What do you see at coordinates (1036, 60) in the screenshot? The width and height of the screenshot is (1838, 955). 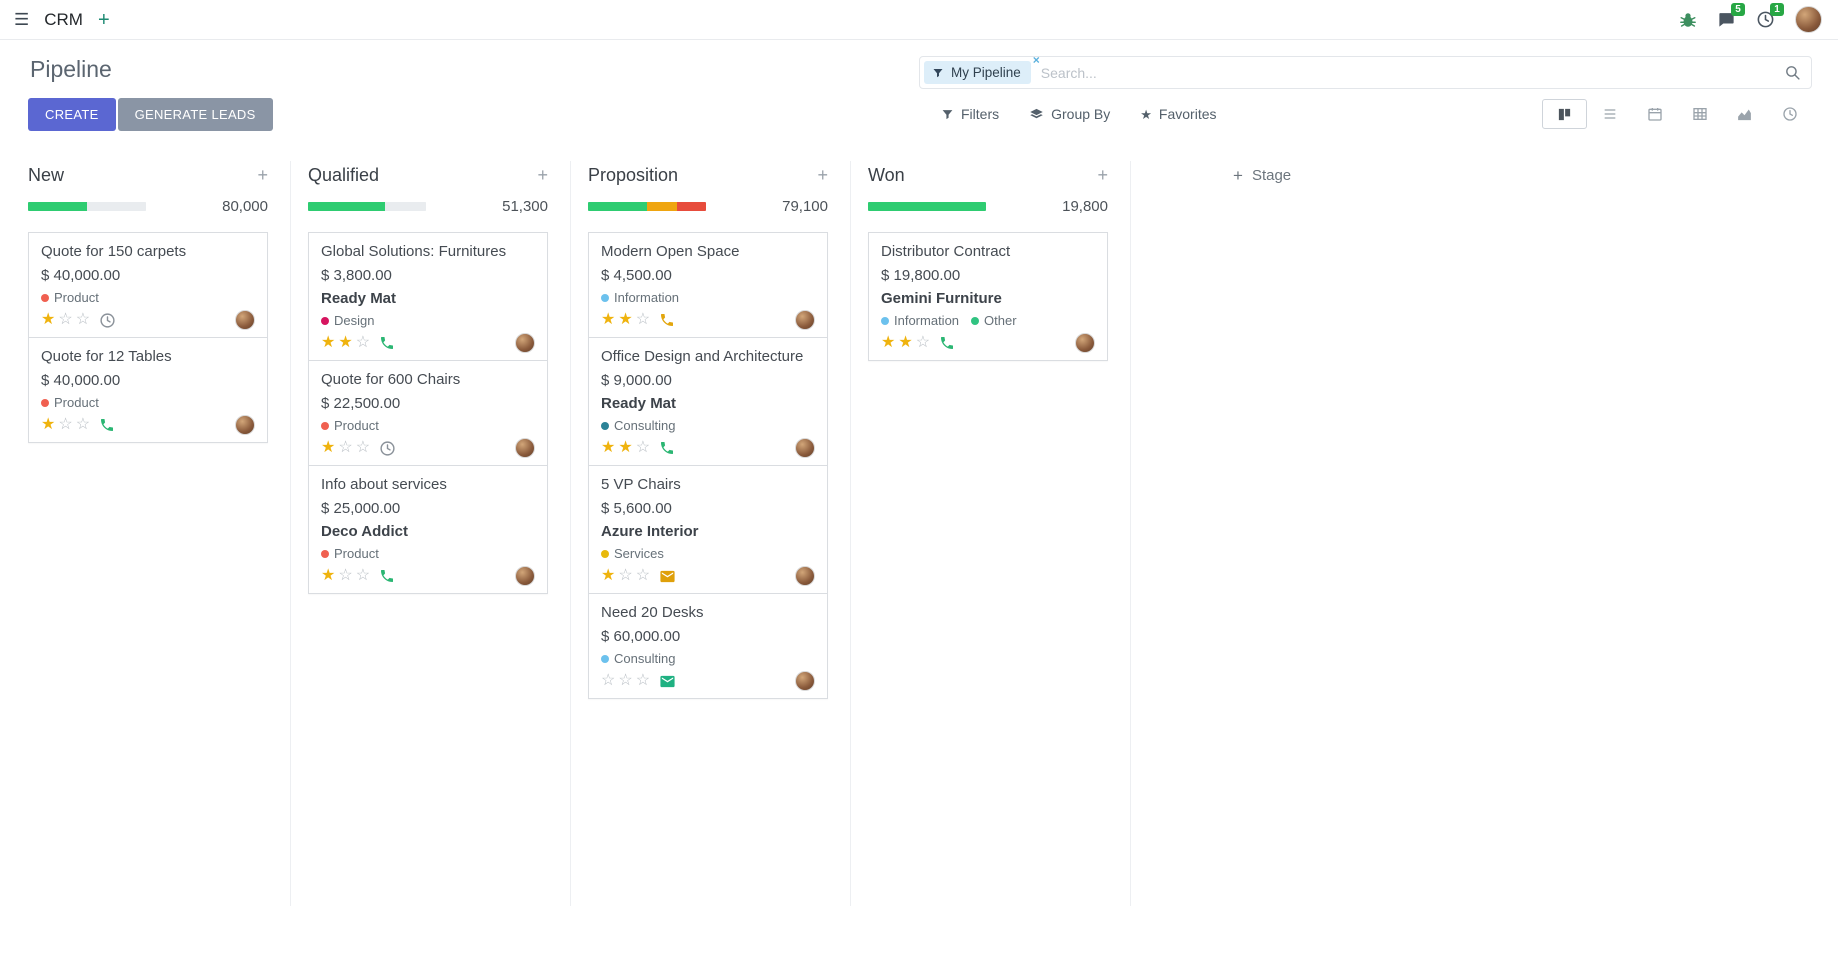 I see `facet-remove-icon: ×` at bounding box center [1036, 60].